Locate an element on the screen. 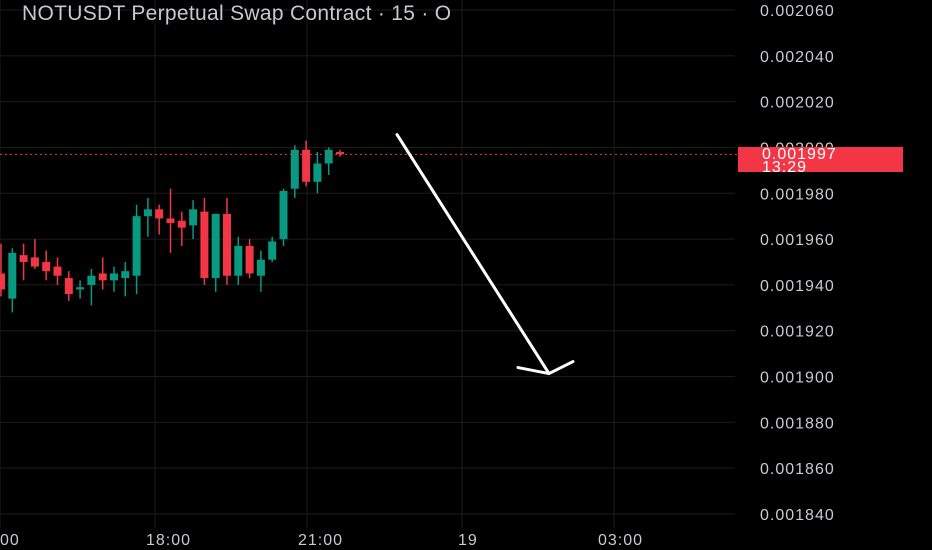 This screenshot has width=932, height=550. x-tick-label: 21:00 is located at coordinates (320, 540).